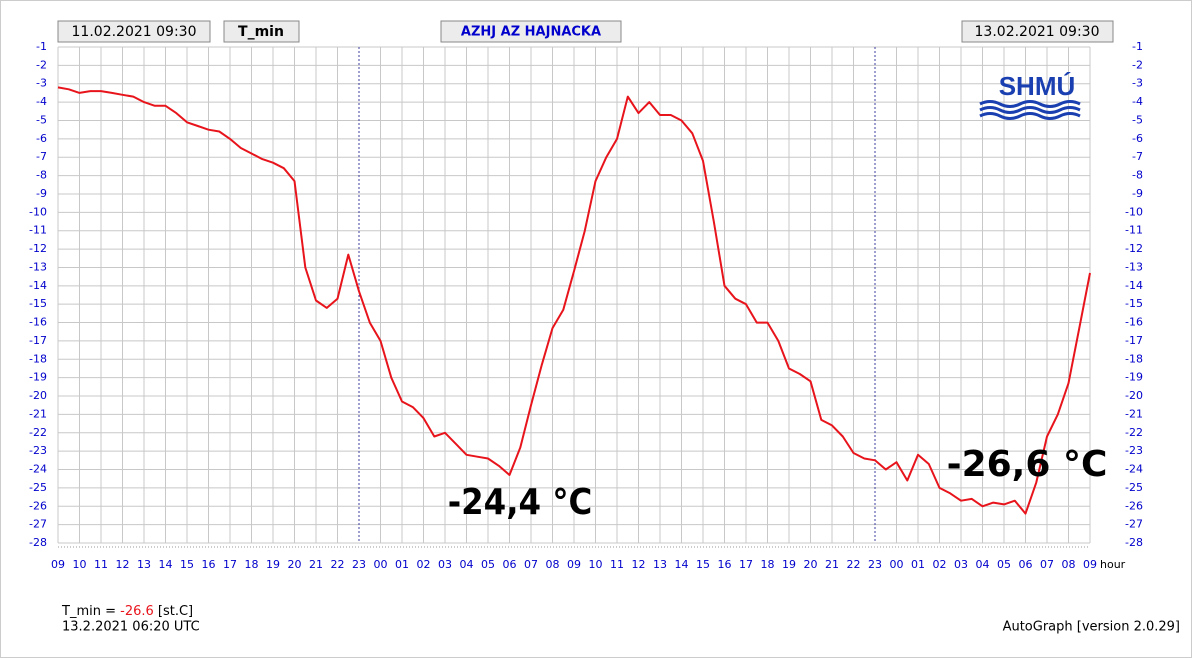  What do you see at coordinates (1134, 542) in the screenshot?
I see `y-tick-label-right: -28` at bounding box center [1134, 542].